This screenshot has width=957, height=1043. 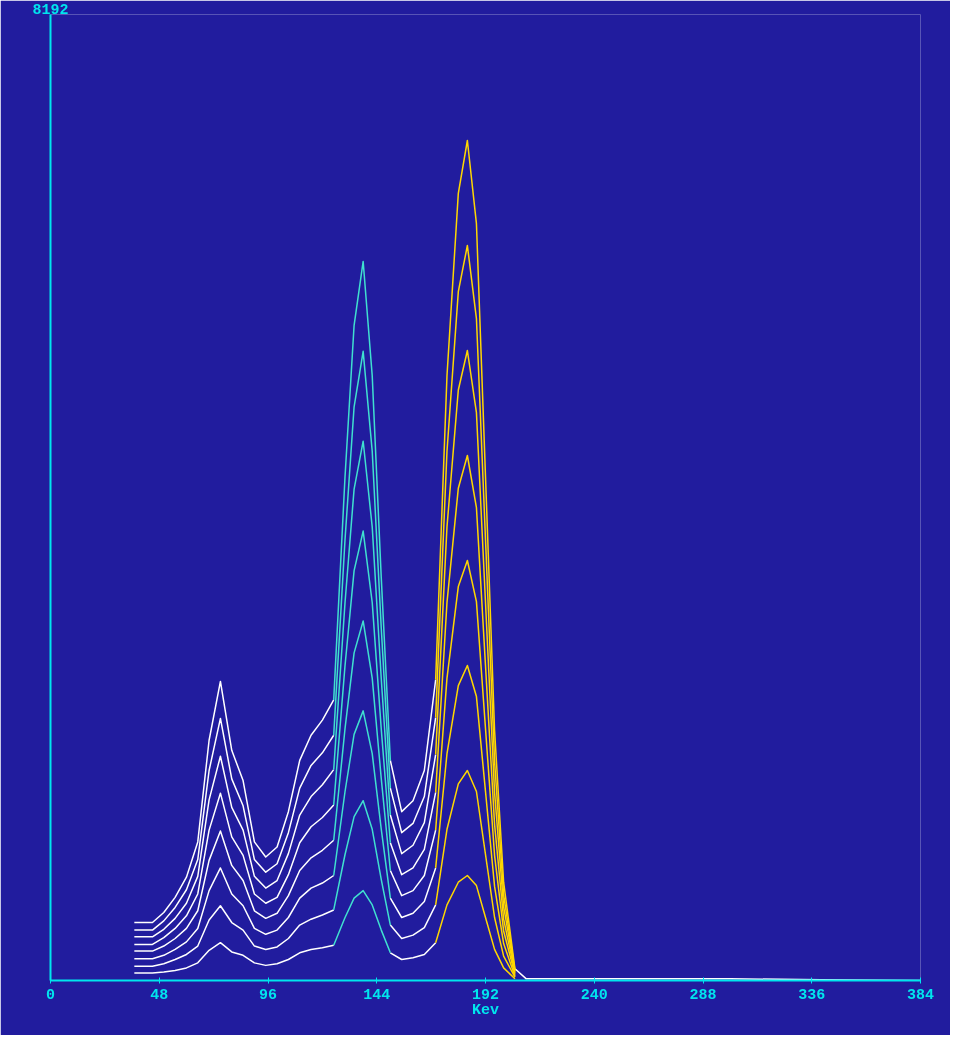 I want to click on x-tick-label: 240, so click(x=594, y=995).